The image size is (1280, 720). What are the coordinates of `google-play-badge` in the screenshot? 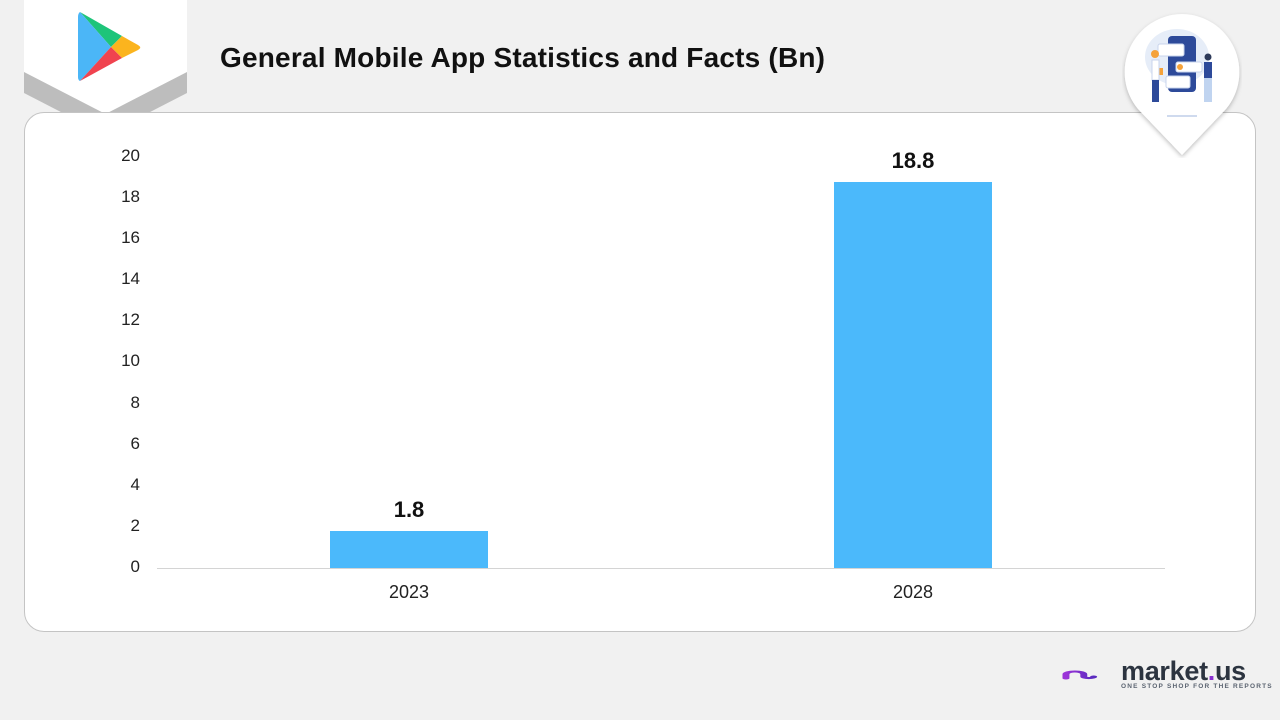 It's located at (105, 67).